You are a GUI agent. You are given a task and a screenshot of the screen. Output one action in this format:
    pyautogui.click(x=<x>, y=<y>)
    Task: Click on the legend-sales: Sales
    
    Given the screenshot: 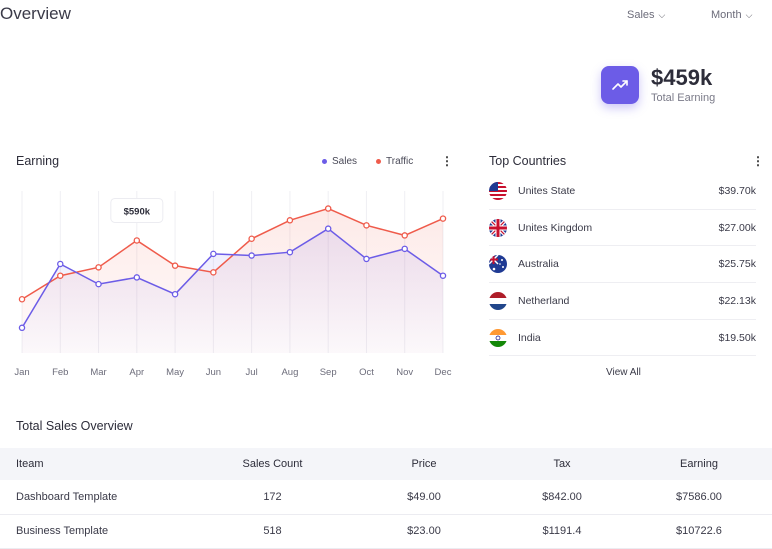 What is the action you would take?
    pyautogui.click(x=339, y=161)
    